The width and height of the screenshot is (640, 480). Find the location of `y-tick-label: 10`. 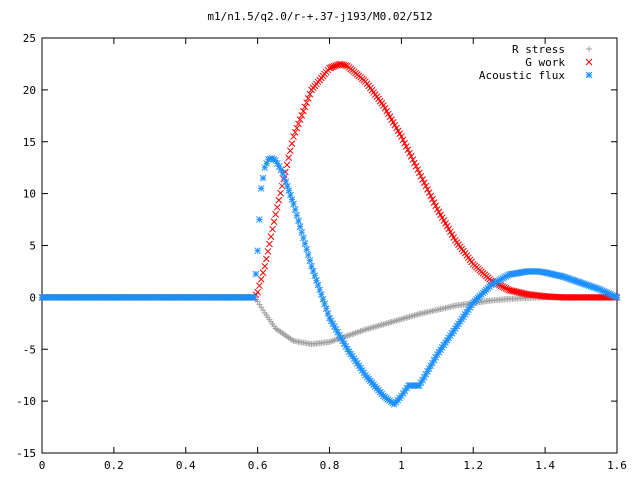

y-tick-label: 10 is located at coordinates (29, 194).